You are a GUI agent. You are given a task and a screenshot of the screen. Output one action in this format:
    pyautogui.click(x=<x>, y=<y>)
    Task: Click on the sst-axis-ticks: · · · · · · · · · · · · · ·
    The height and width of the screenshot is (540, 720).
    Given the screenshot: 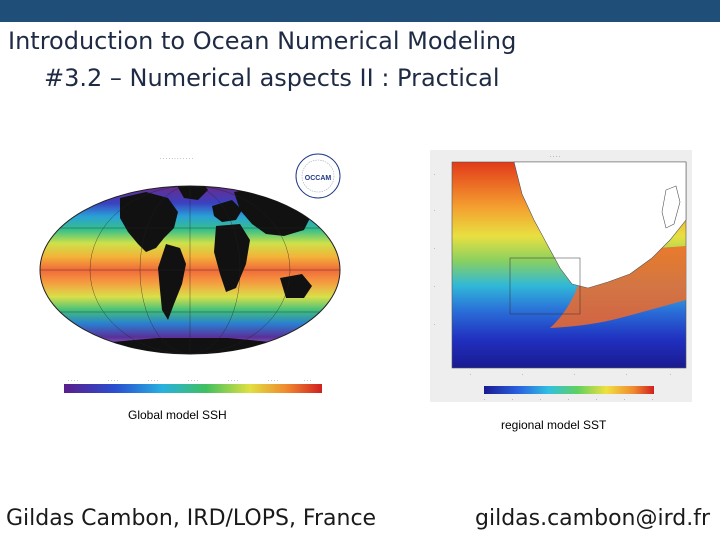 What is the action you would take?
    pyautogui.click(x=552, y=266)
    